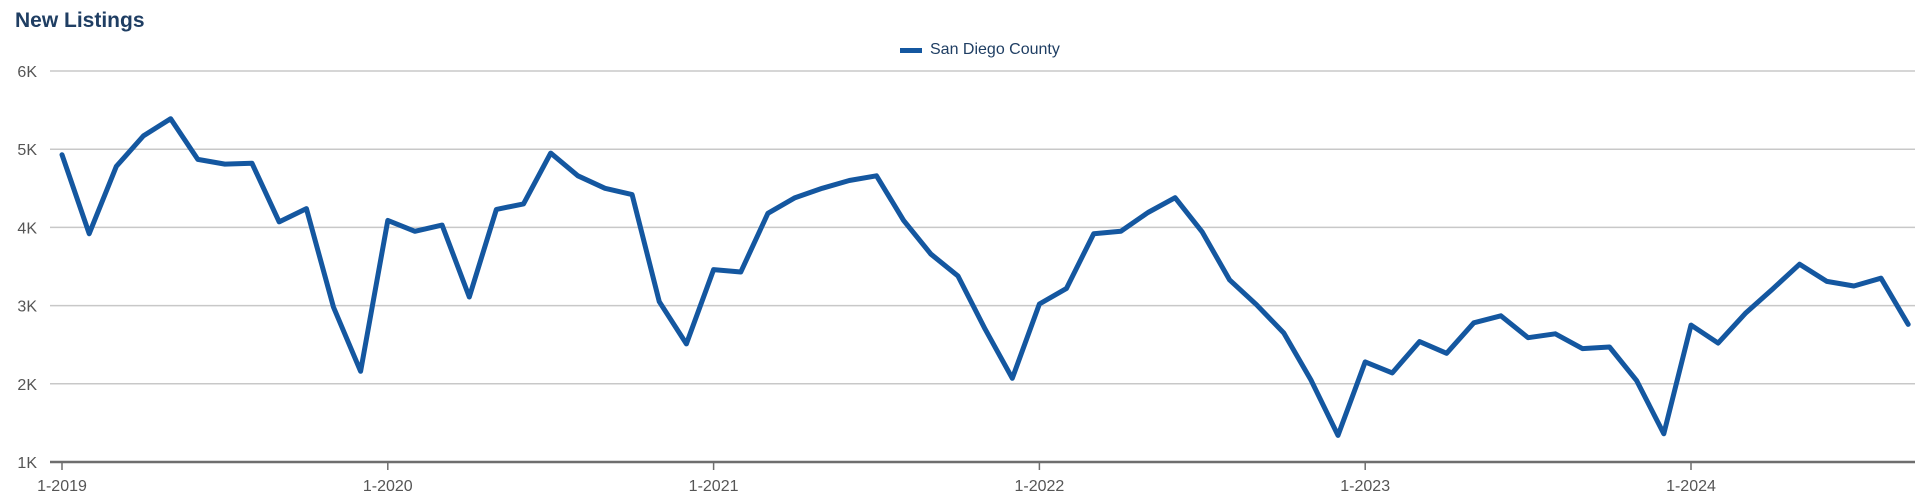 This screenshot has width=1920, height=499. What do you see at coordinates (27, 72) in the screenshot?
I see `y-tick-label: 6K` at bounding box center [27, 72].